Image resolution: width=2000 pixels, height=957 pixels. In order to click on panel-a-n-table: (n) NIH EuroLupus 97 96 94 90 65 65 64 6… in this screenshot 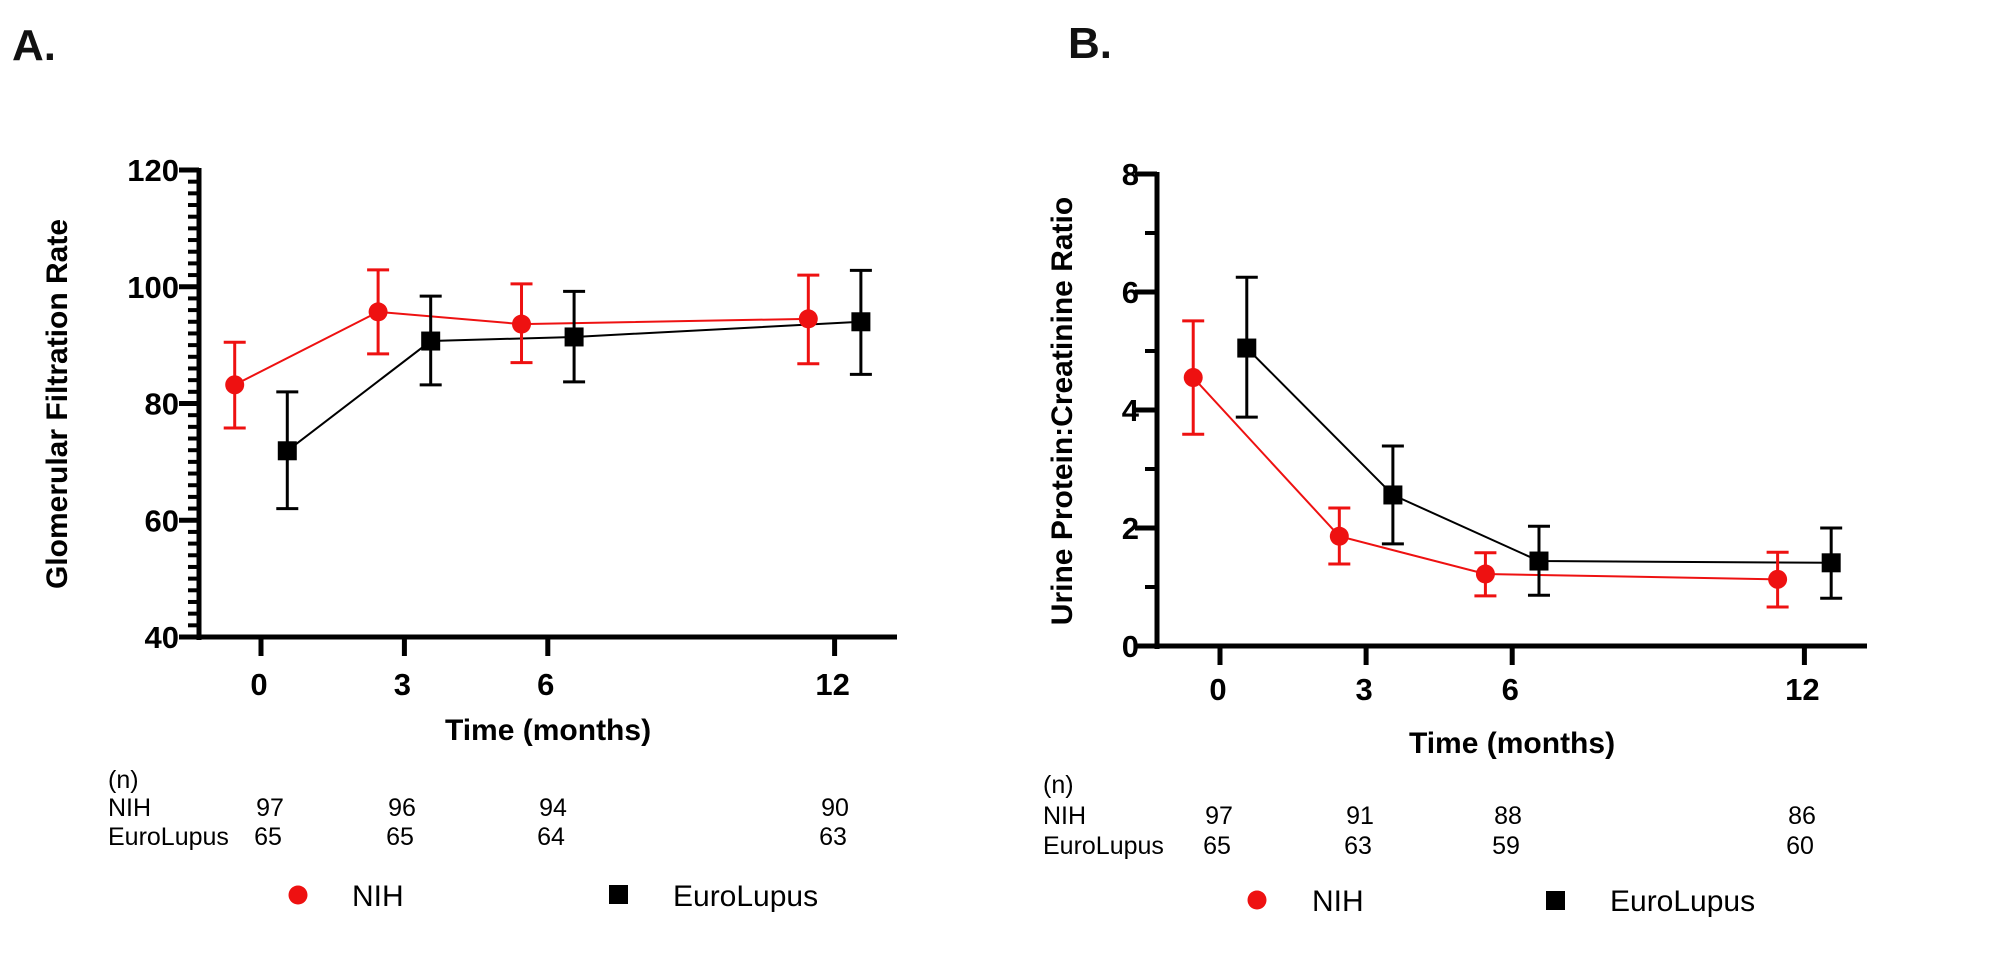, I will do `click(478, 808)`.